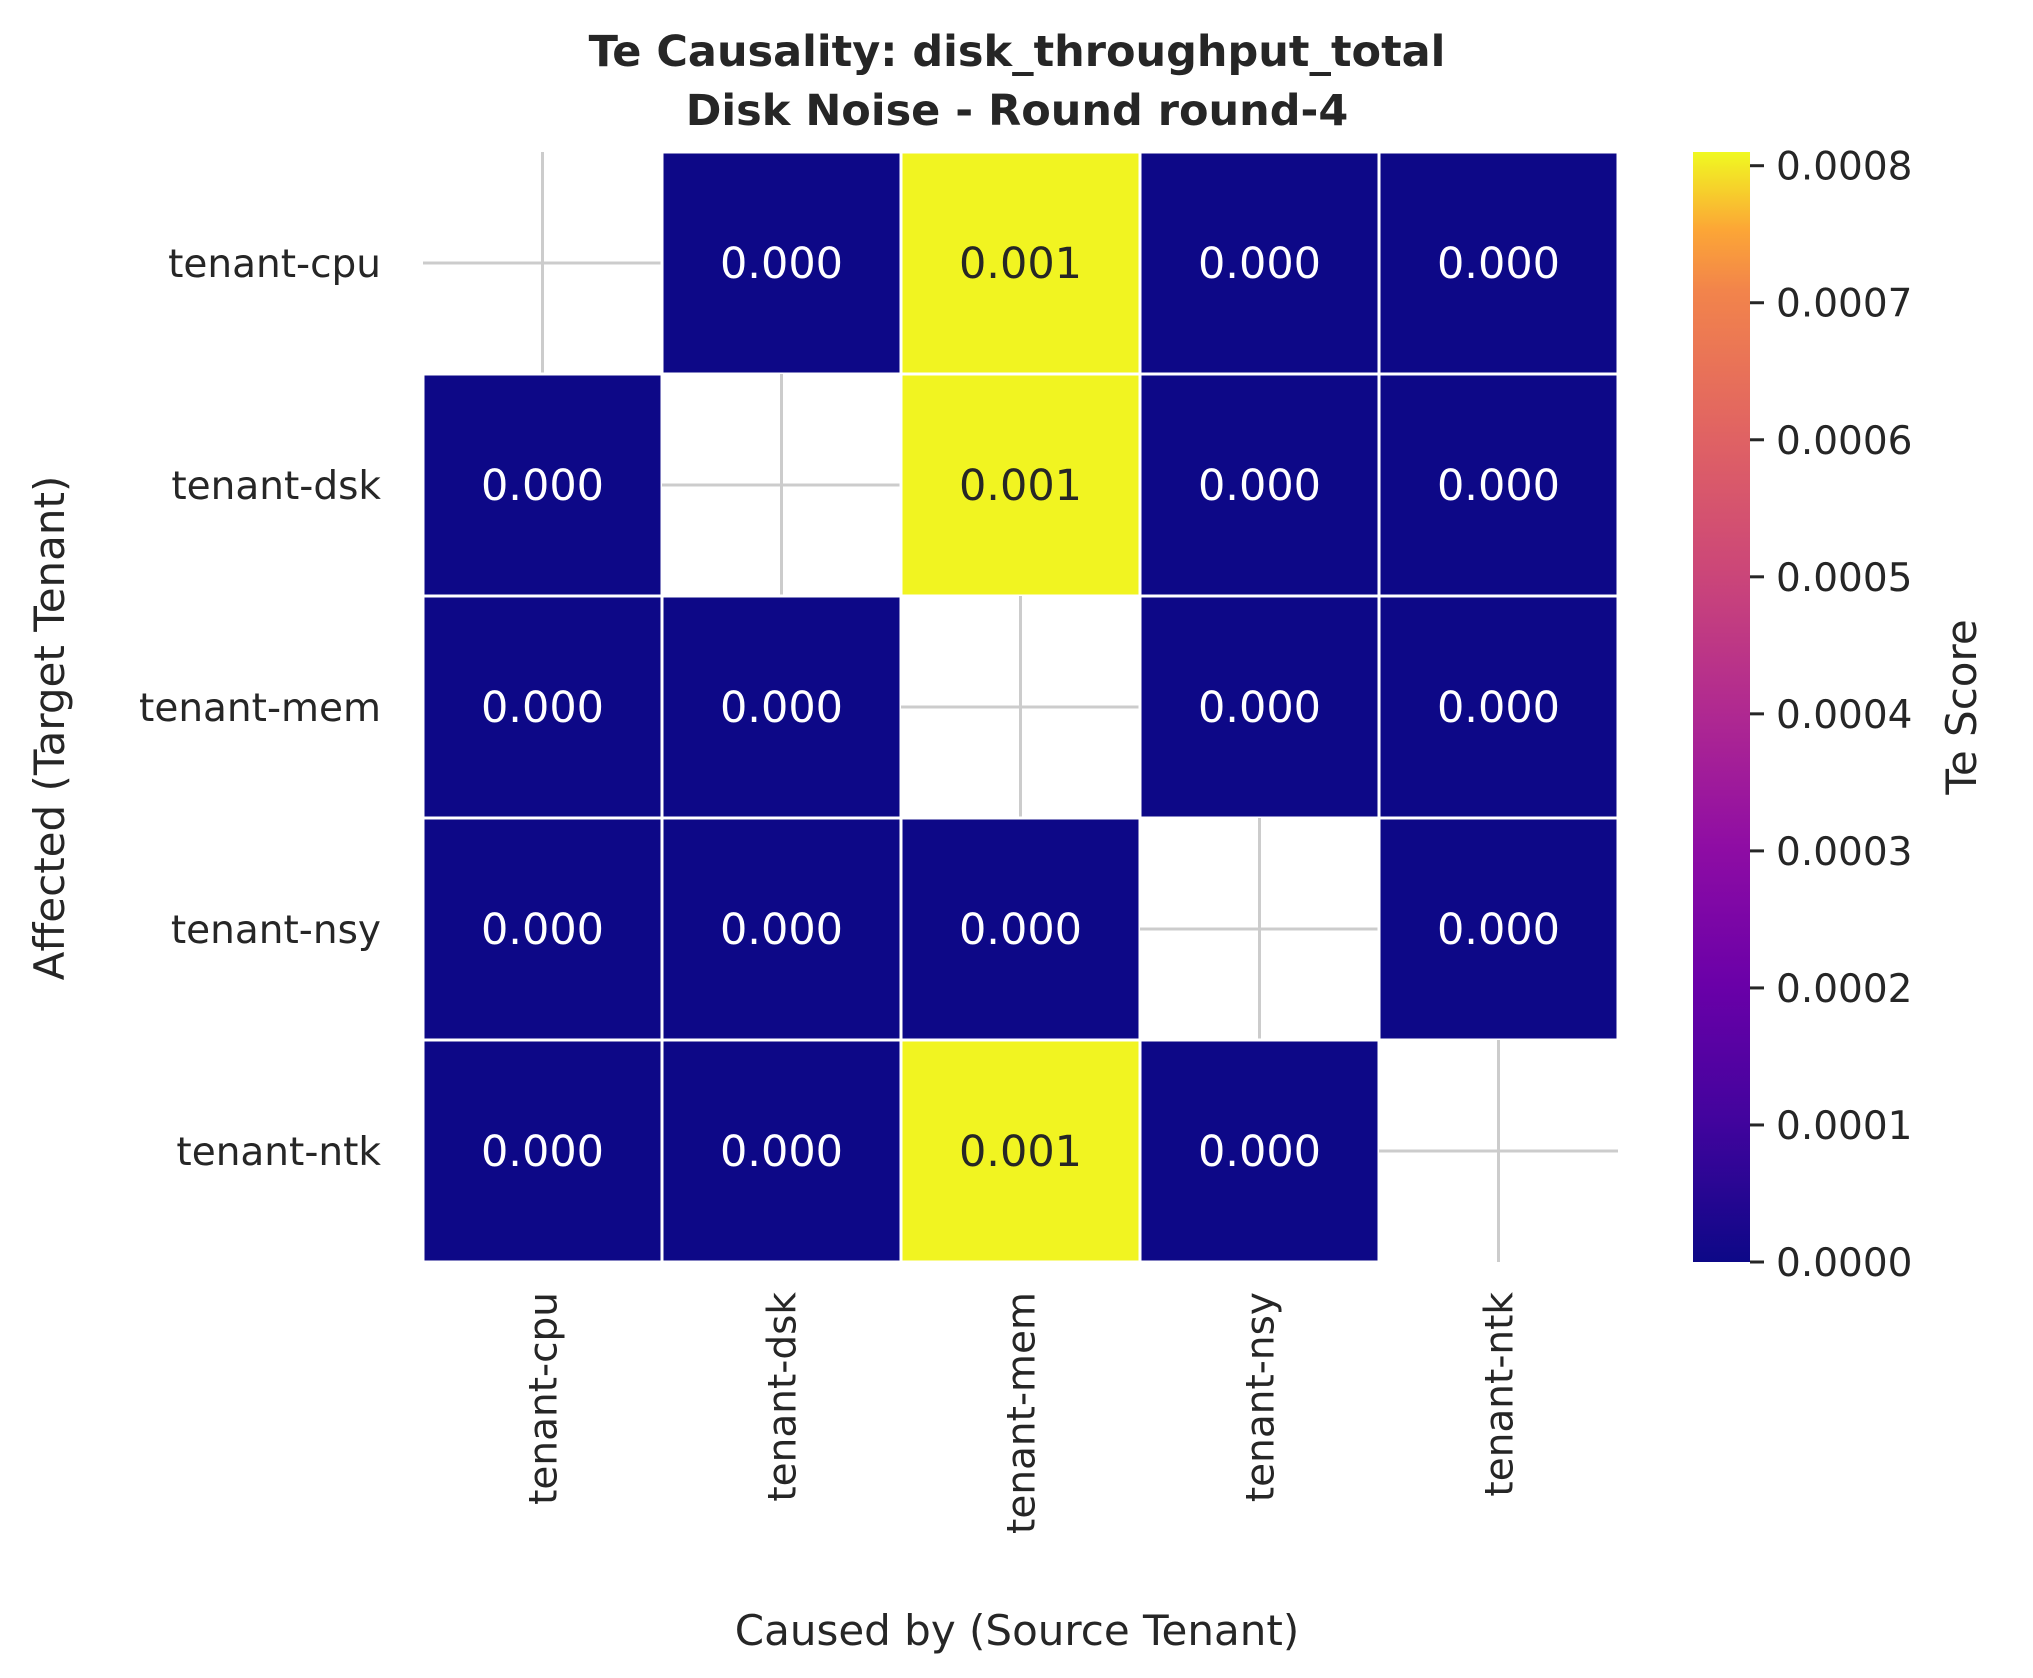  What do you see at coordinates (1261, 1397) in the screenshot?
I see `x-tick-label: tenant-nsy` at bounding box center [1261, 1397].